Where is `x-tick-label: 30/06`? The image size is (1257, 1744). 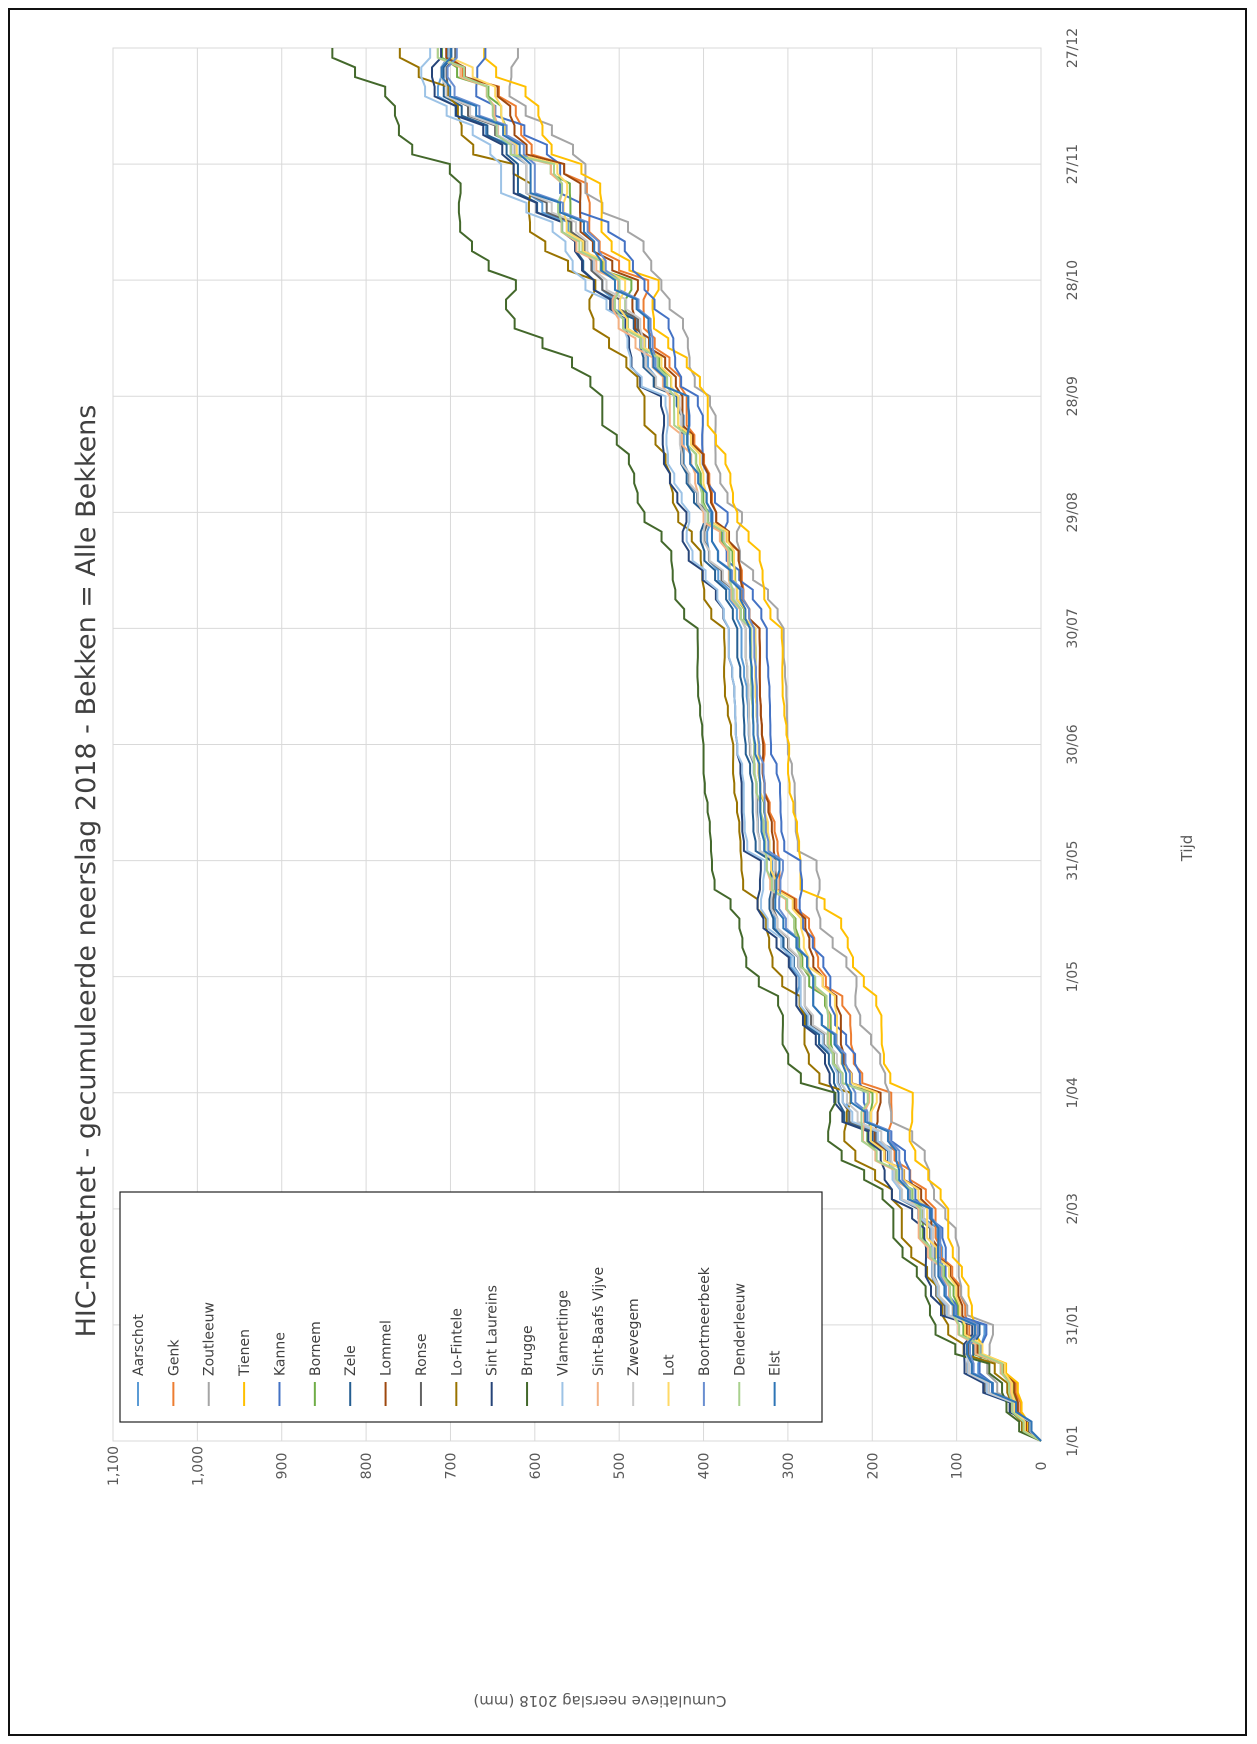
x-tick-label: 30/06 is located at coordinates (1073, 744).